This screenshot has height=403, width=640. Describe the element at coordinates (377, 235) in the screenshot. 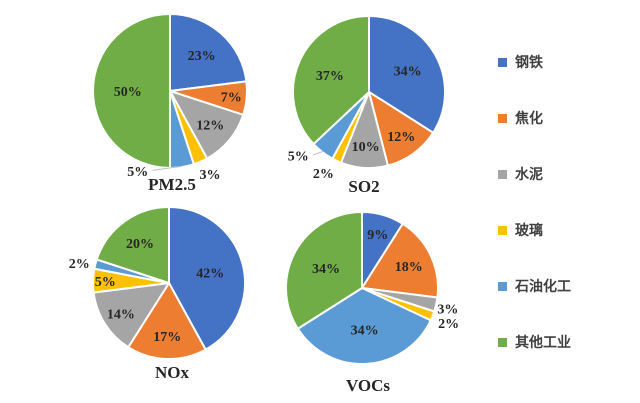

I see `slice-label-VOCs-钢铁: 9%` at that location.